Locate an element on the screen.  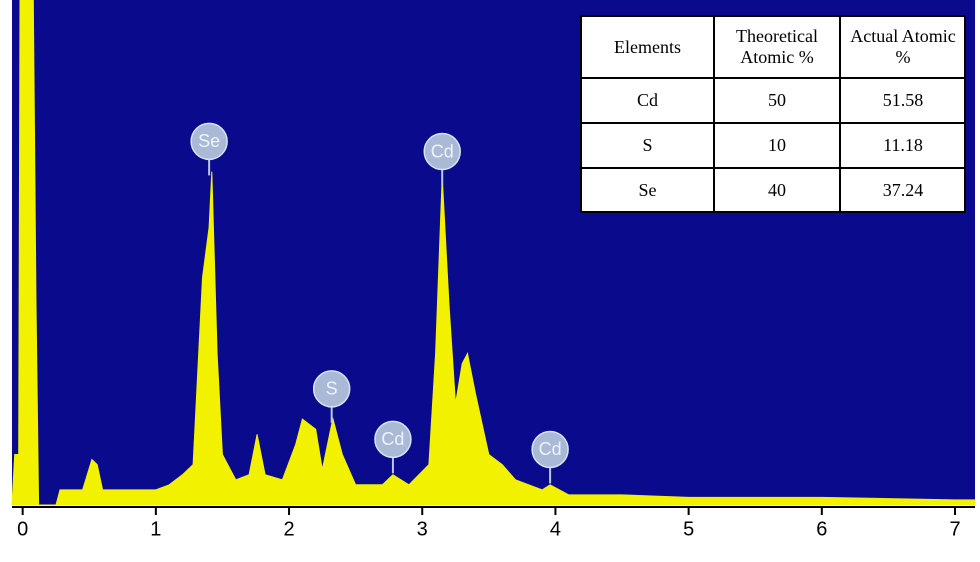
x-tick-label: 3 is located at coordinates (422, 529).